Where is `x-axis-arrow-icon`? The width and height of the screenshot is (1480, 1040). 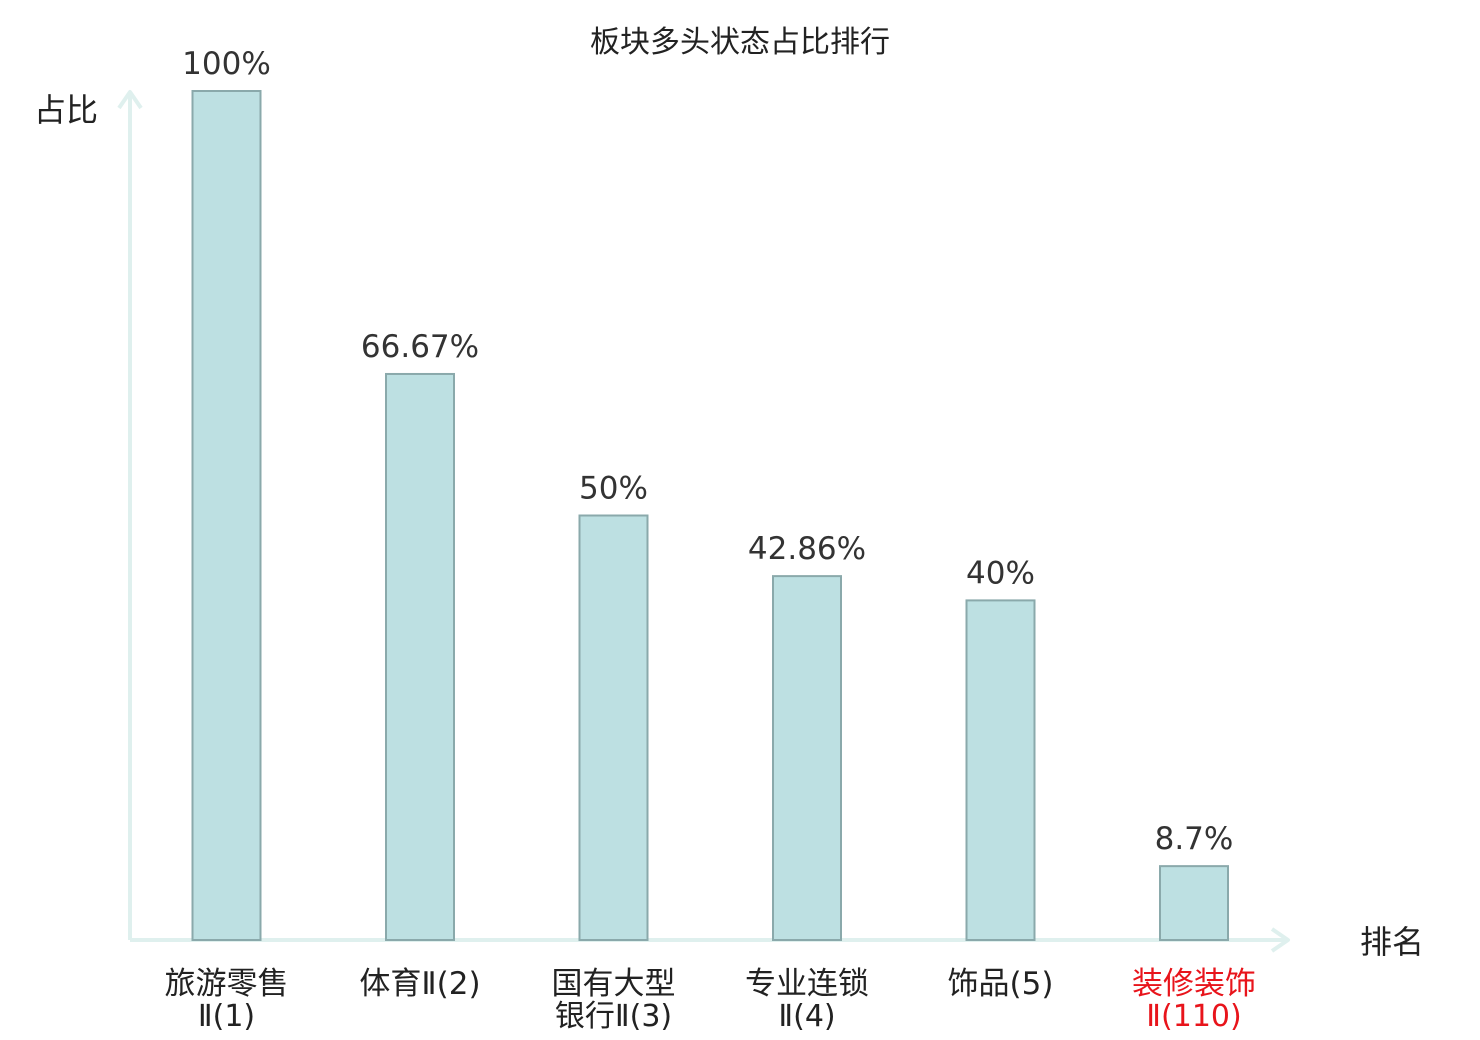 x-axis-arrow-icon is located at coordinates (1280, 940).